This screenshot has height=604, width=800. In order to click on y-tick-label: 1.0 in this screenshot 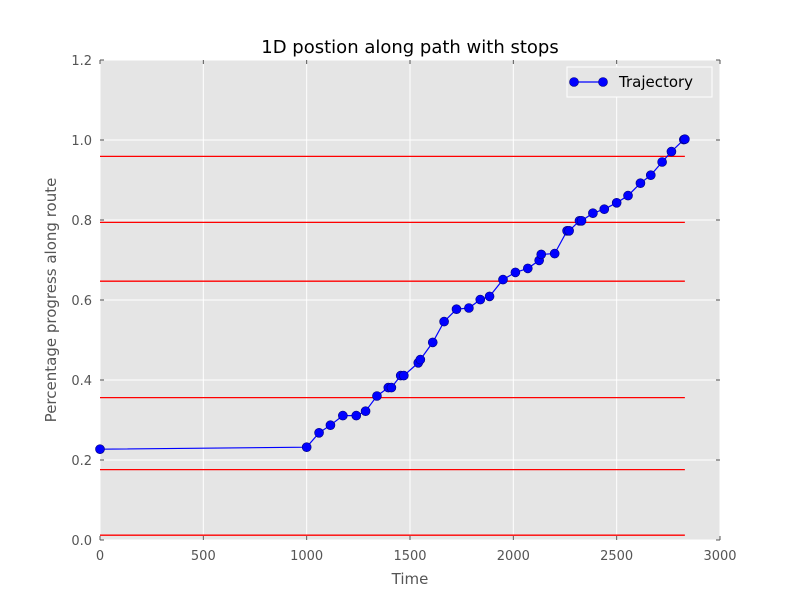, I will do `click(81, 141)`.